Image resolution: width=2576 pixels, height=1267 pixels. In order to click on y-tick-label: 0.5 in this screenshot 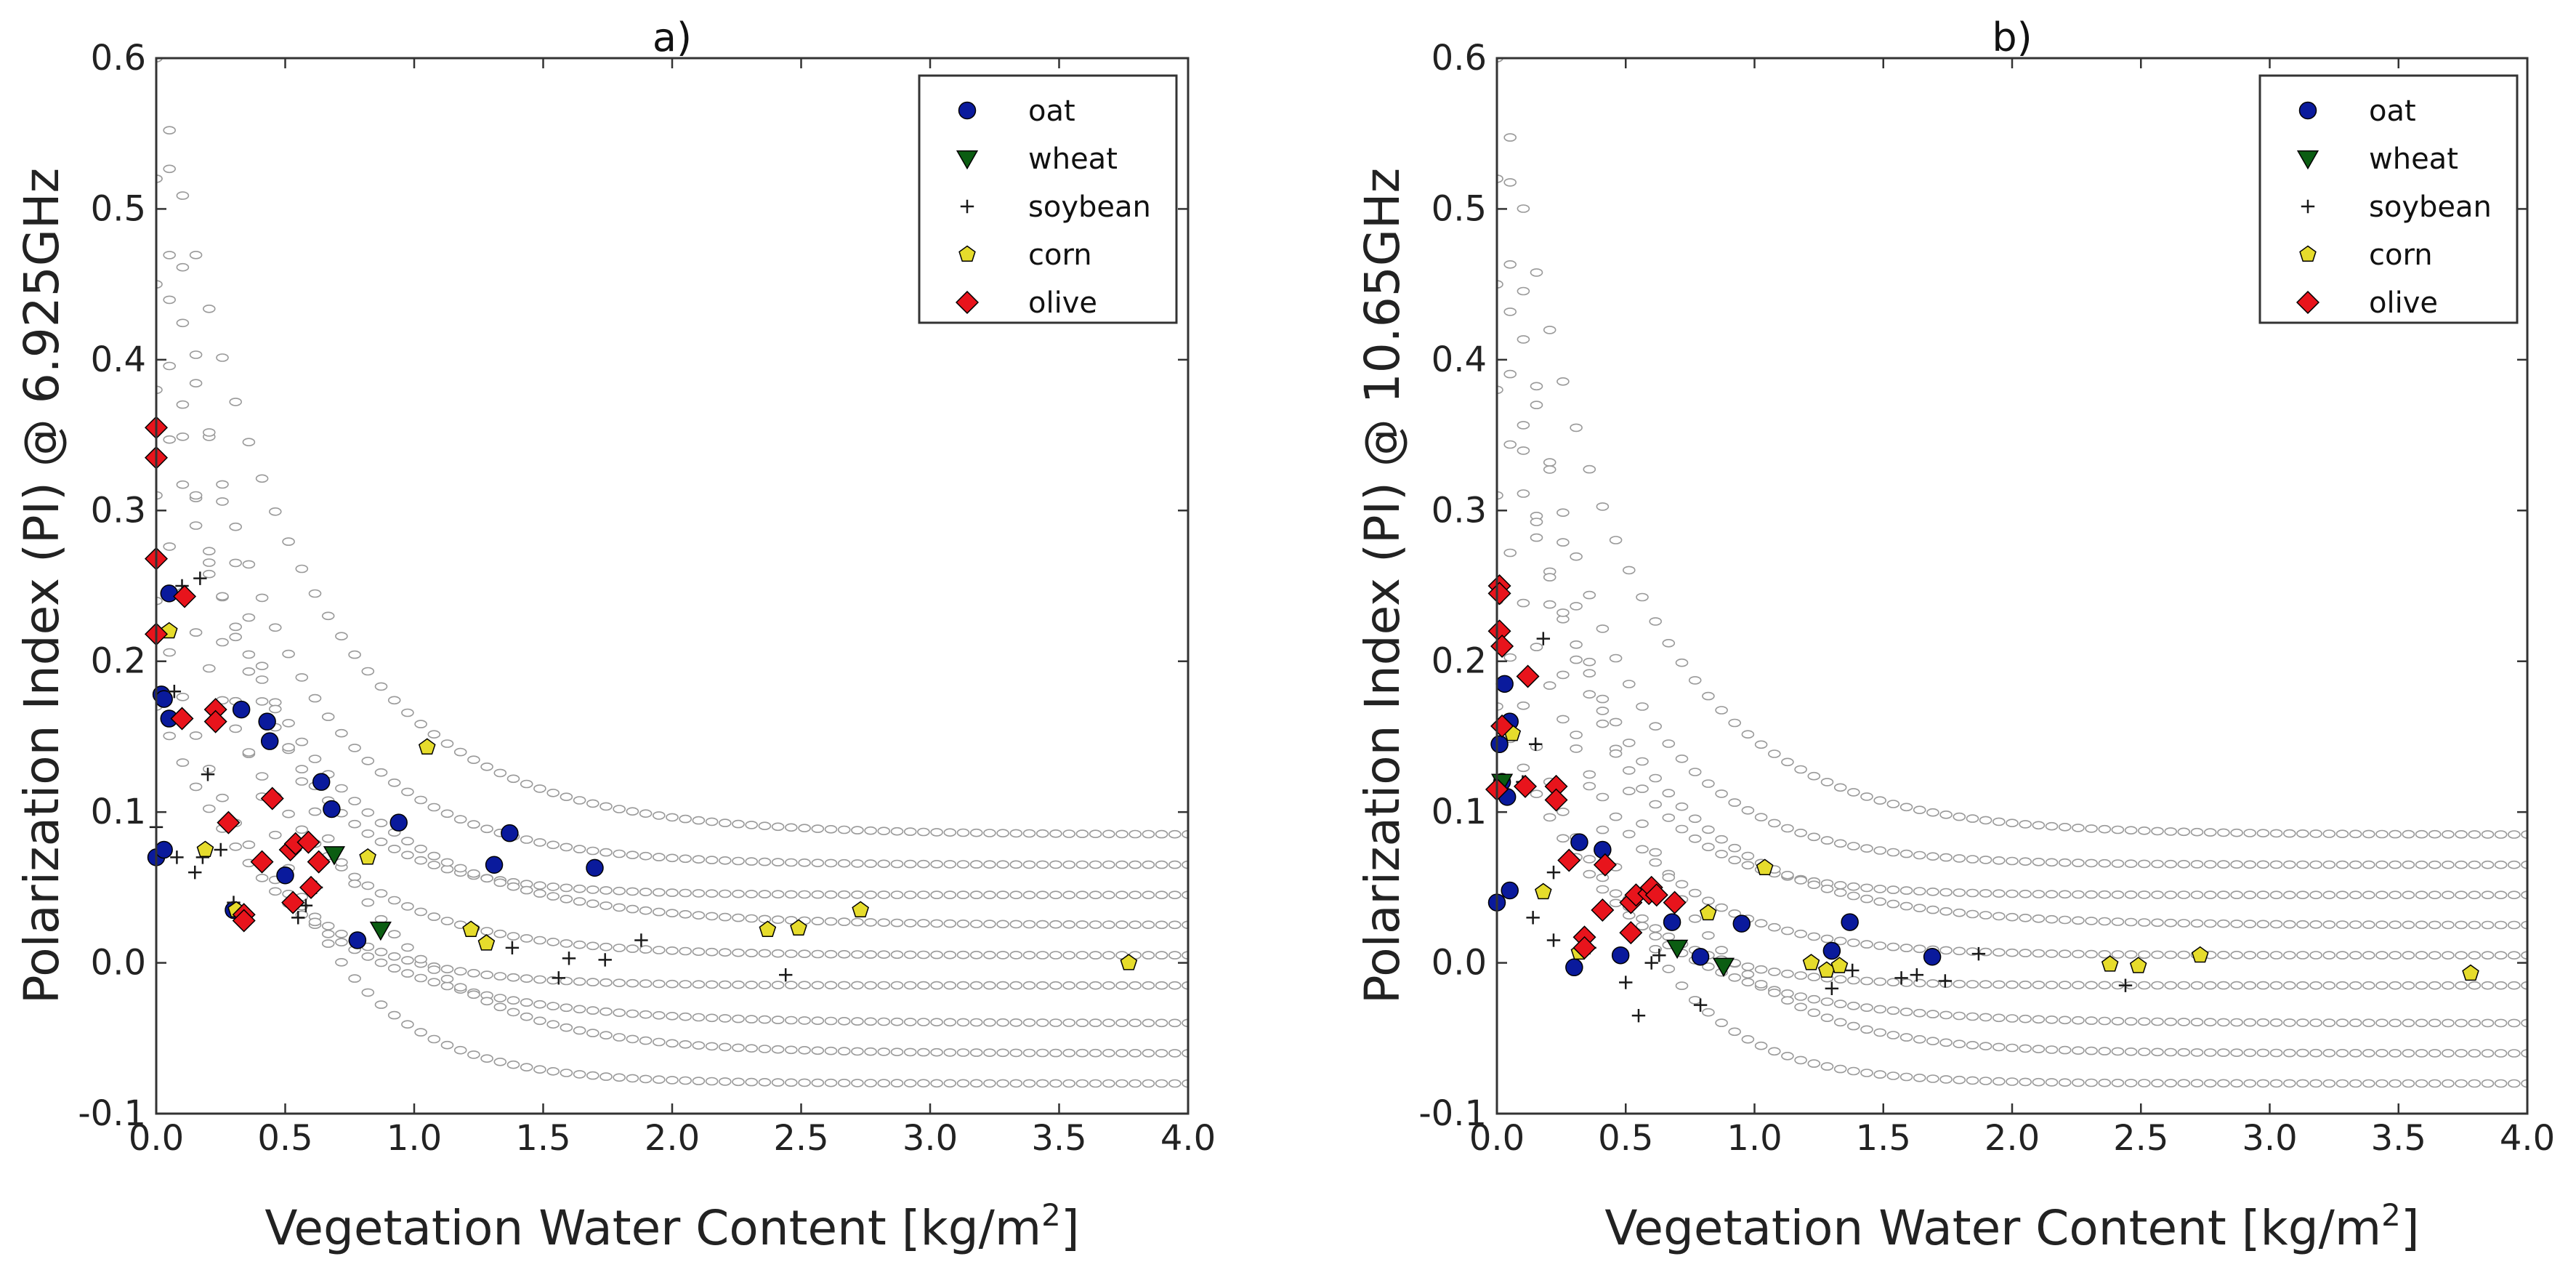, I will do `click(119, 209)`.